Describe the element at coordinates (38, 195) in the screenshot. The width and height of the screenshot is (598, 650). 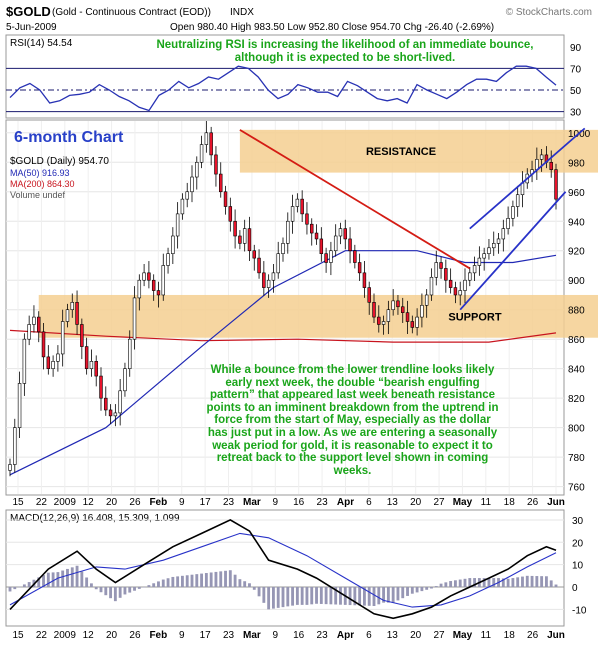
I see `legend-volume: Volume undef` at that location.